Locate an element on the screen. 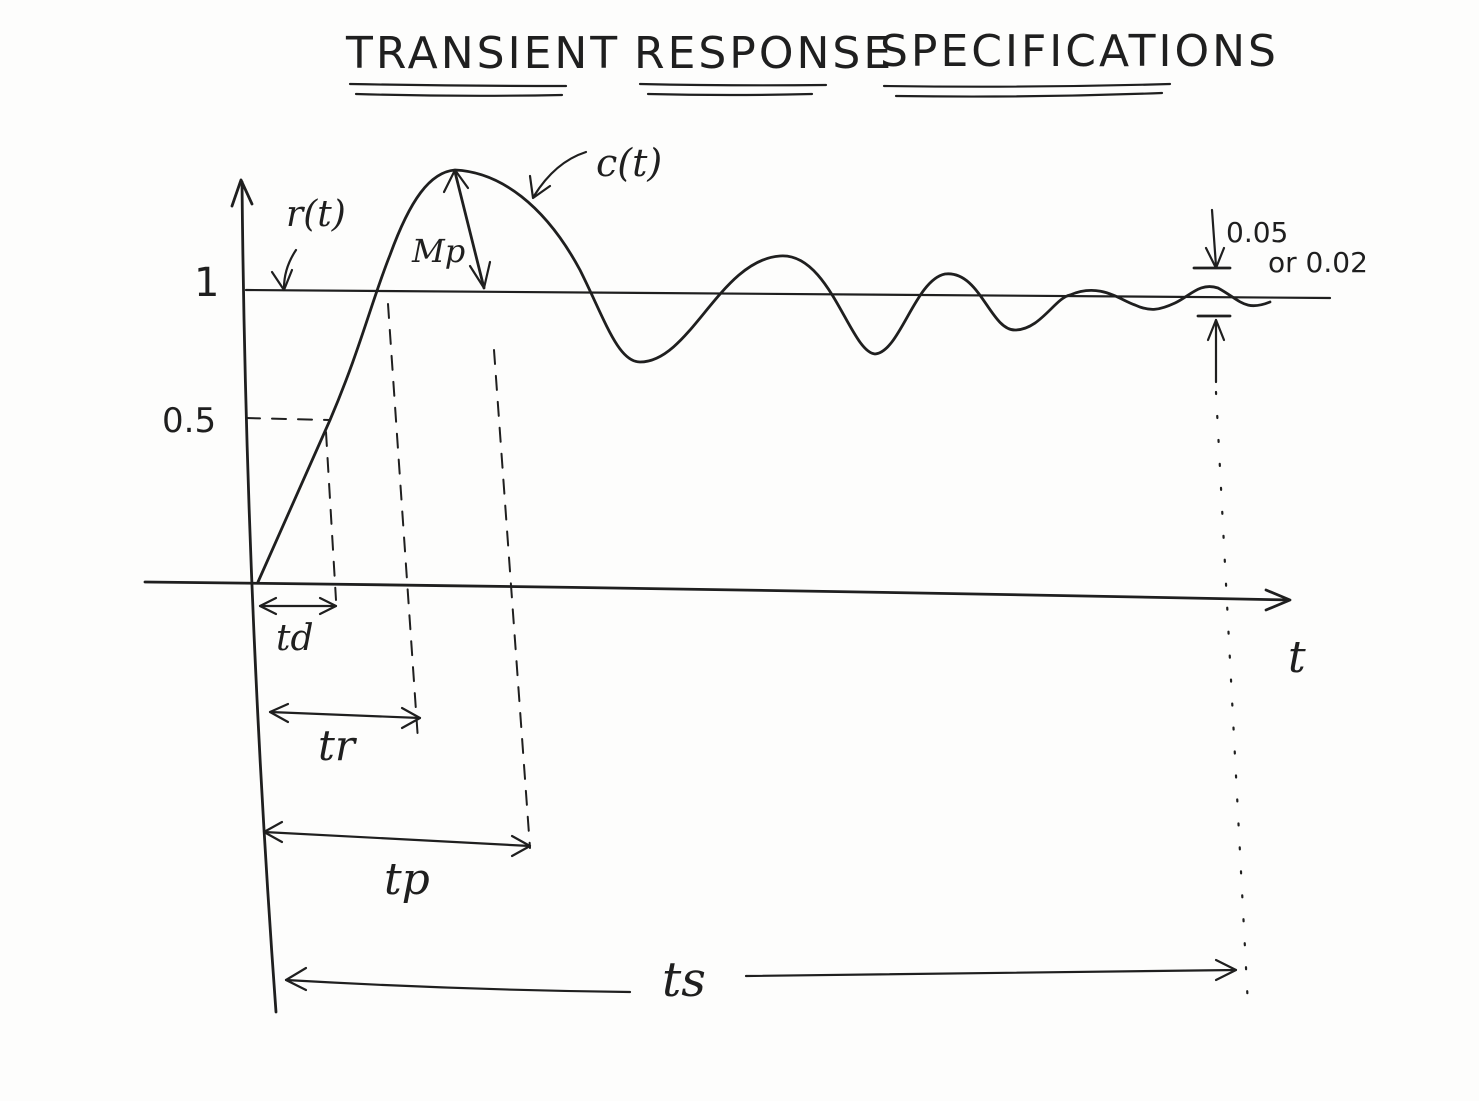 This screenshot has width=1479, height=1101. input-label-r-t: r(t) is located at coordinates (316, 214).